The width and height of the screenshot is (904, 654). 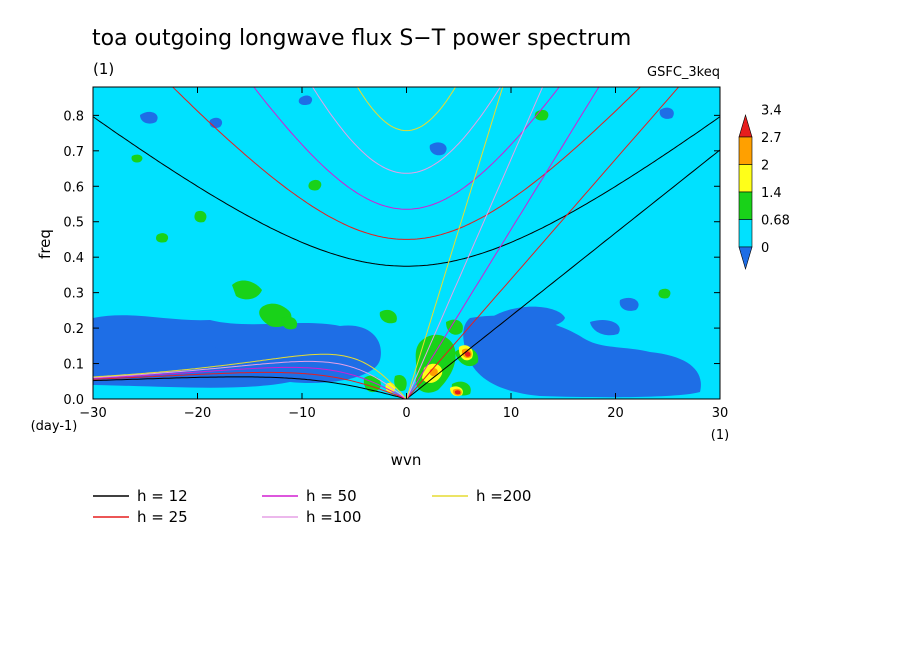 What do you see at coordinates (162, 517) in the screenshot?
I see `legend-label: h = 25` at bounding box center [162, 517].